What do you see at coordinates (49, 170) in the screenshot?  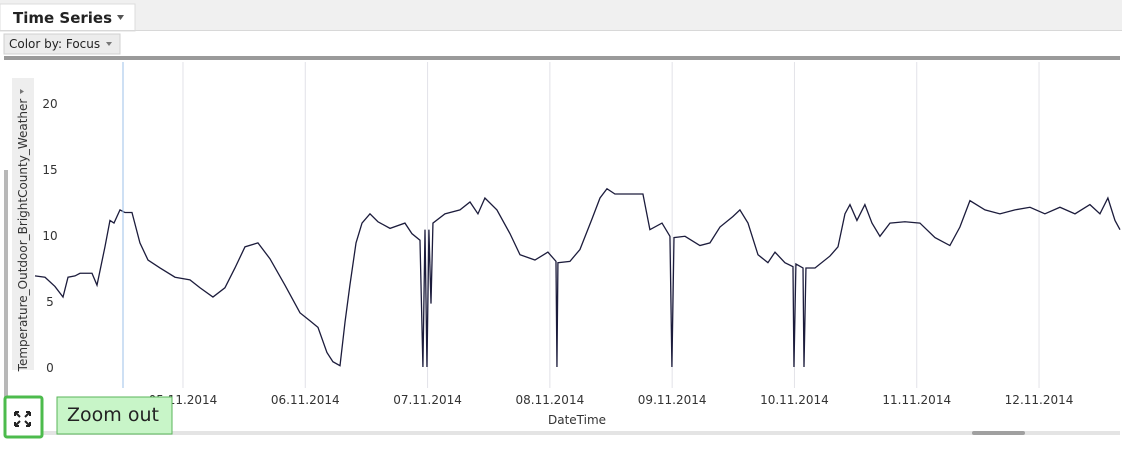 I see `y-tick-label: 15` at bounding box center [49, 170].